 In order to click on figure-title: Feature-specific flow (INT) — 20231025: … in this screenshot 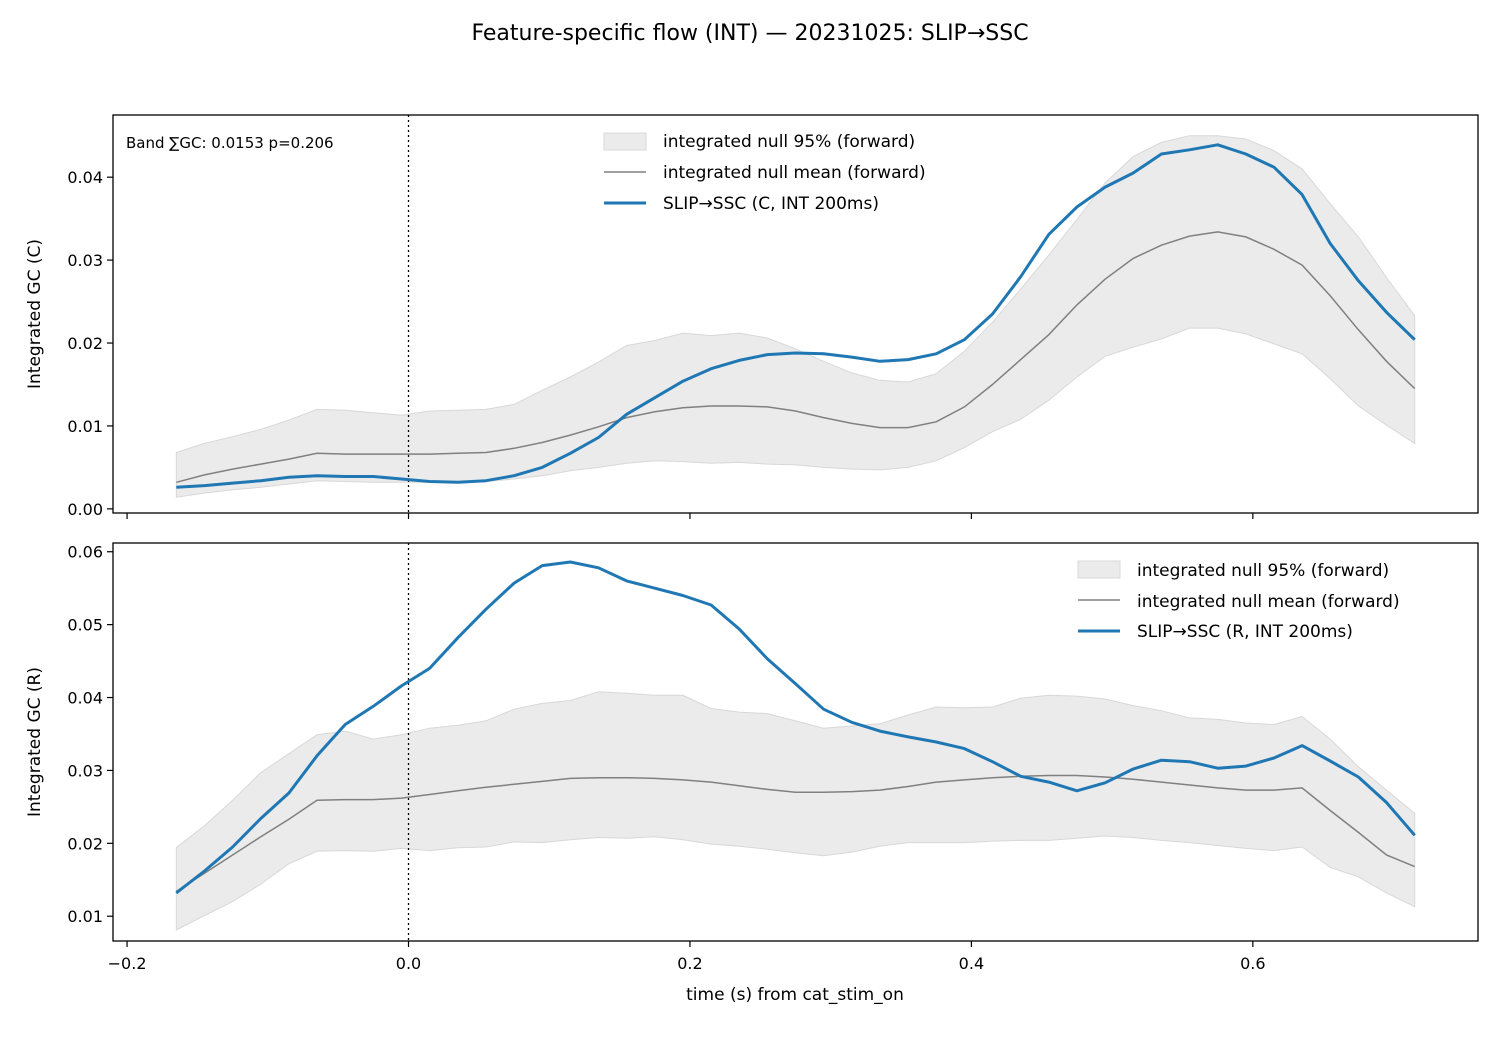, I will do `click(749, 33)`.